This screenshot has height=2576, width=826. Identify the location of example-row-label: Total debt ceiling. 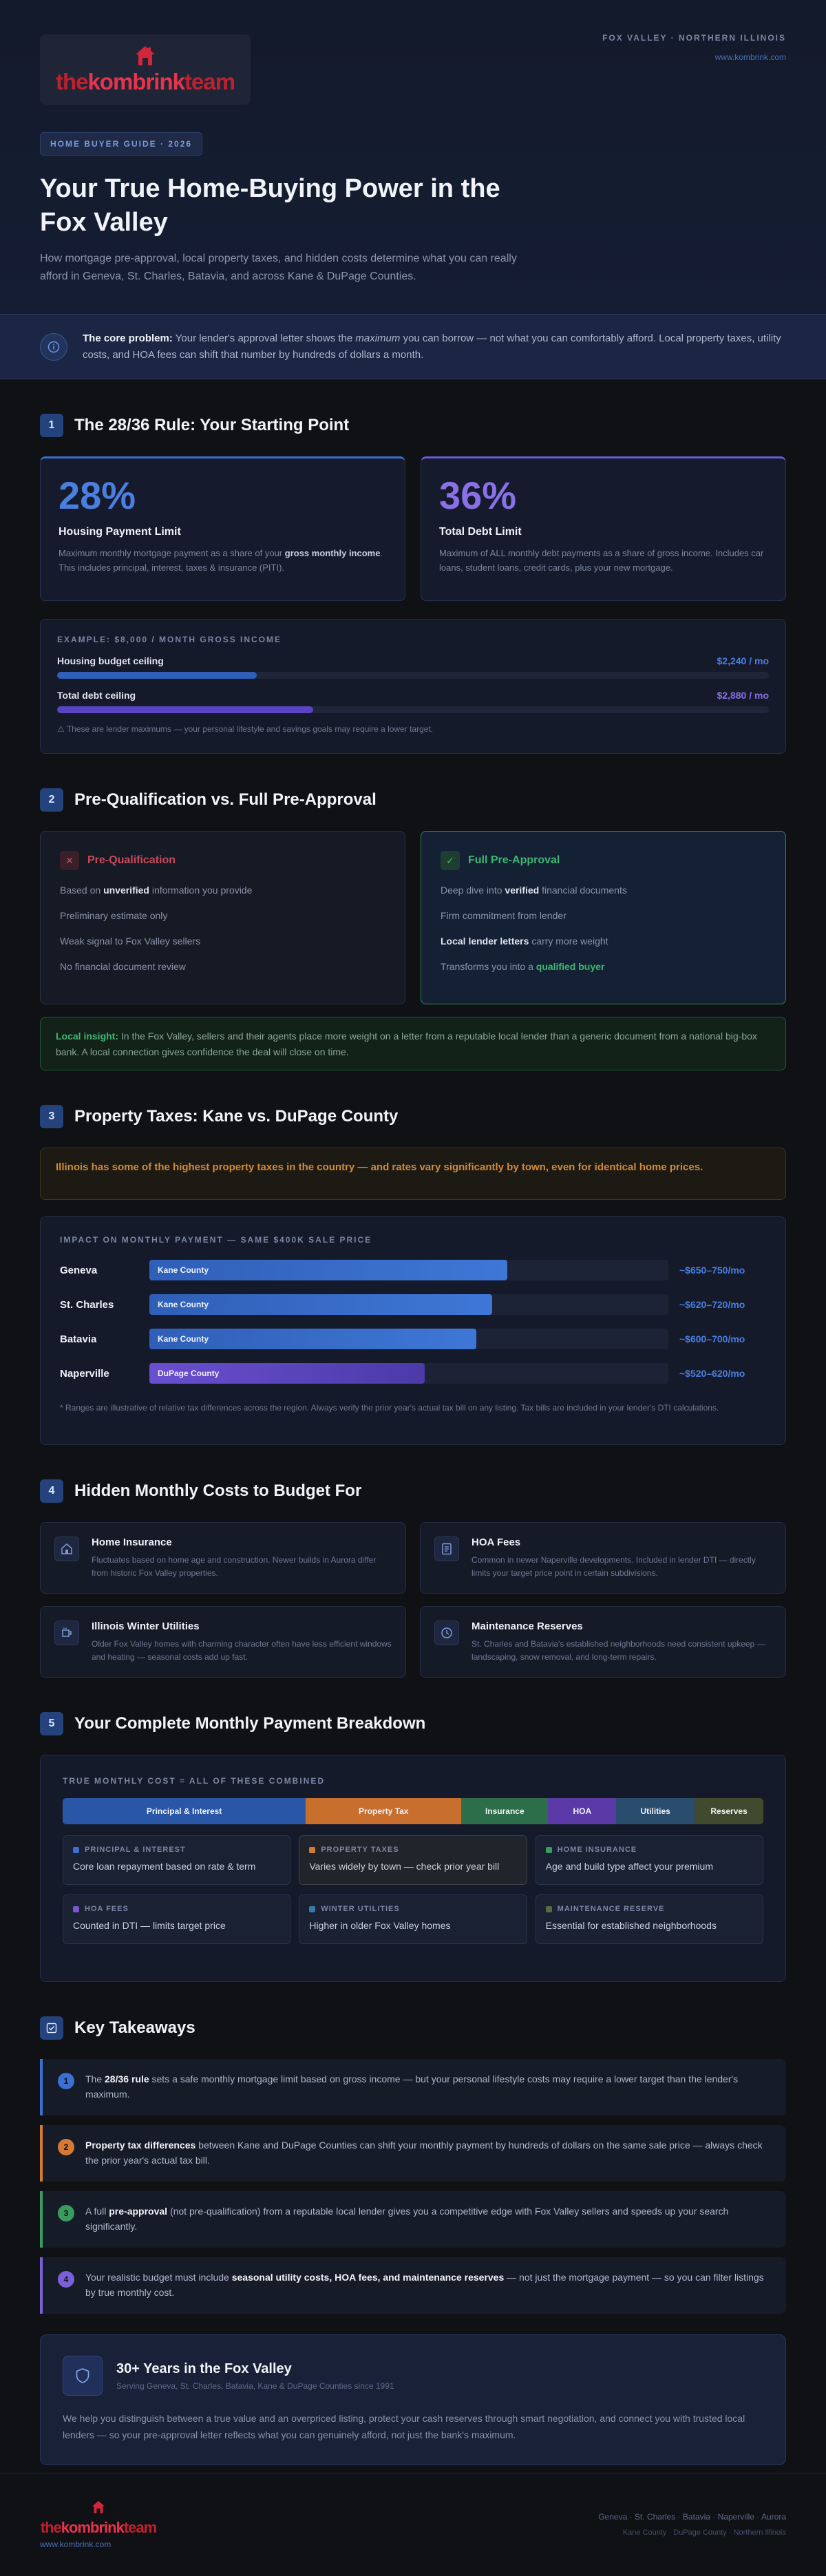
(96, 696).